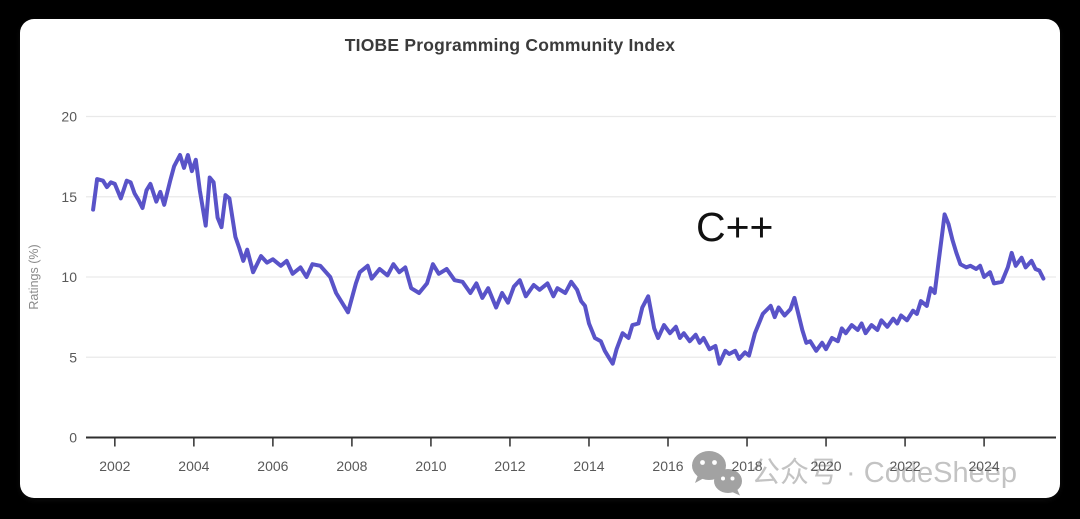 This screenshot has width=1080, height=519. Describe the element at coordinates (510, 45) in the screenshot. I see `chart-title: TIOBE Programming Community Index` at that location.